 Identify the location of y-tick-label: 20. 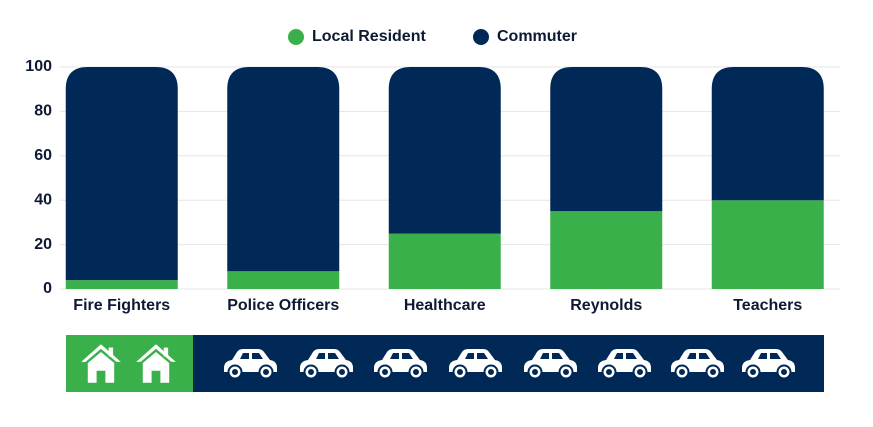
(43, 244).